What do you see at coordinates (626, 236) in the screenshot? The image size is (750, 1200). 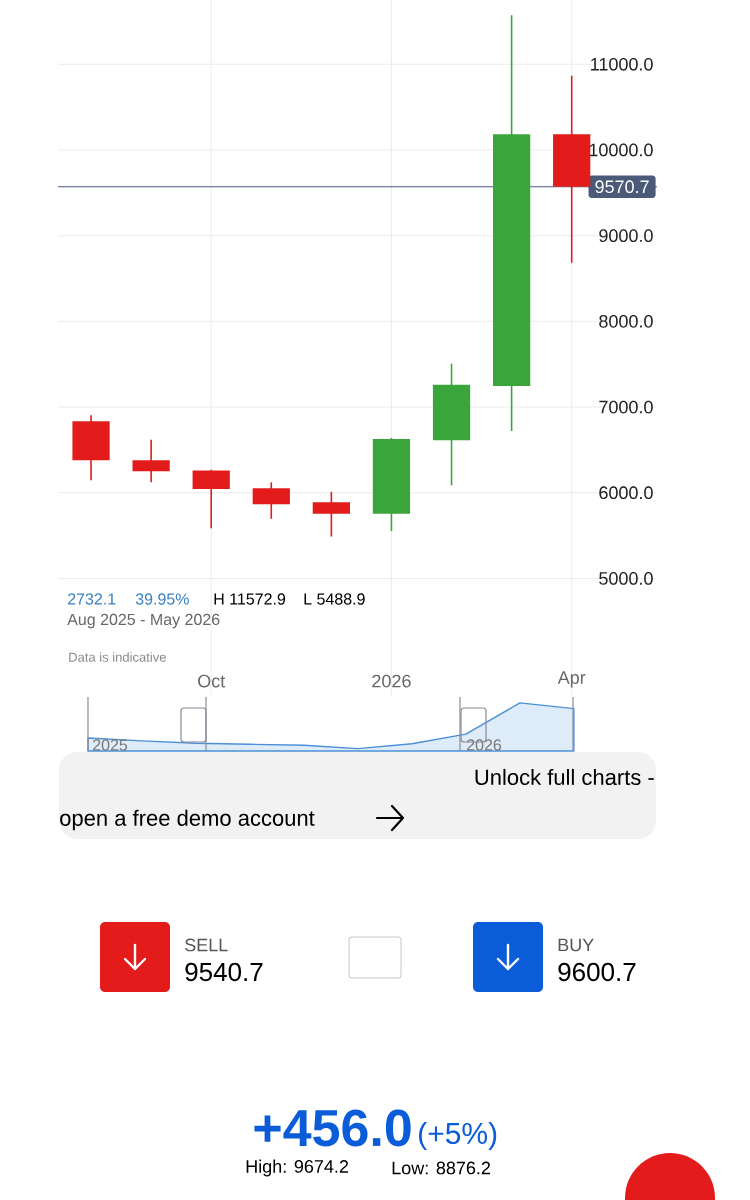 I see `y-tick-label: 9000.0` at bounding box center [626, 236].